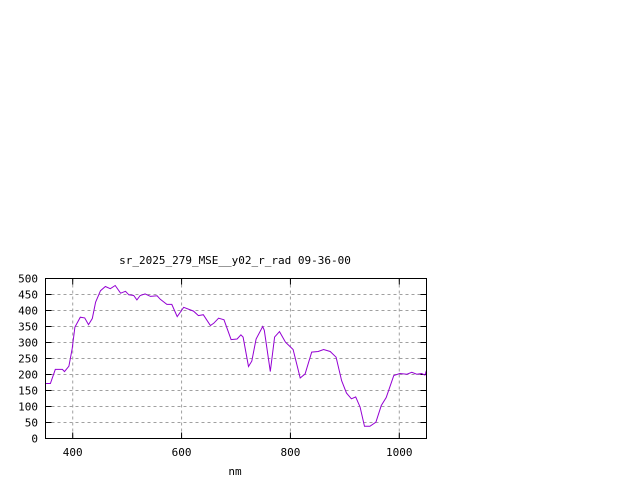 This screenshot has width=640, height=480. Describe the element at coordinates (235, 471) in the screenshot. I see `x-axis-label: nm` at that location.